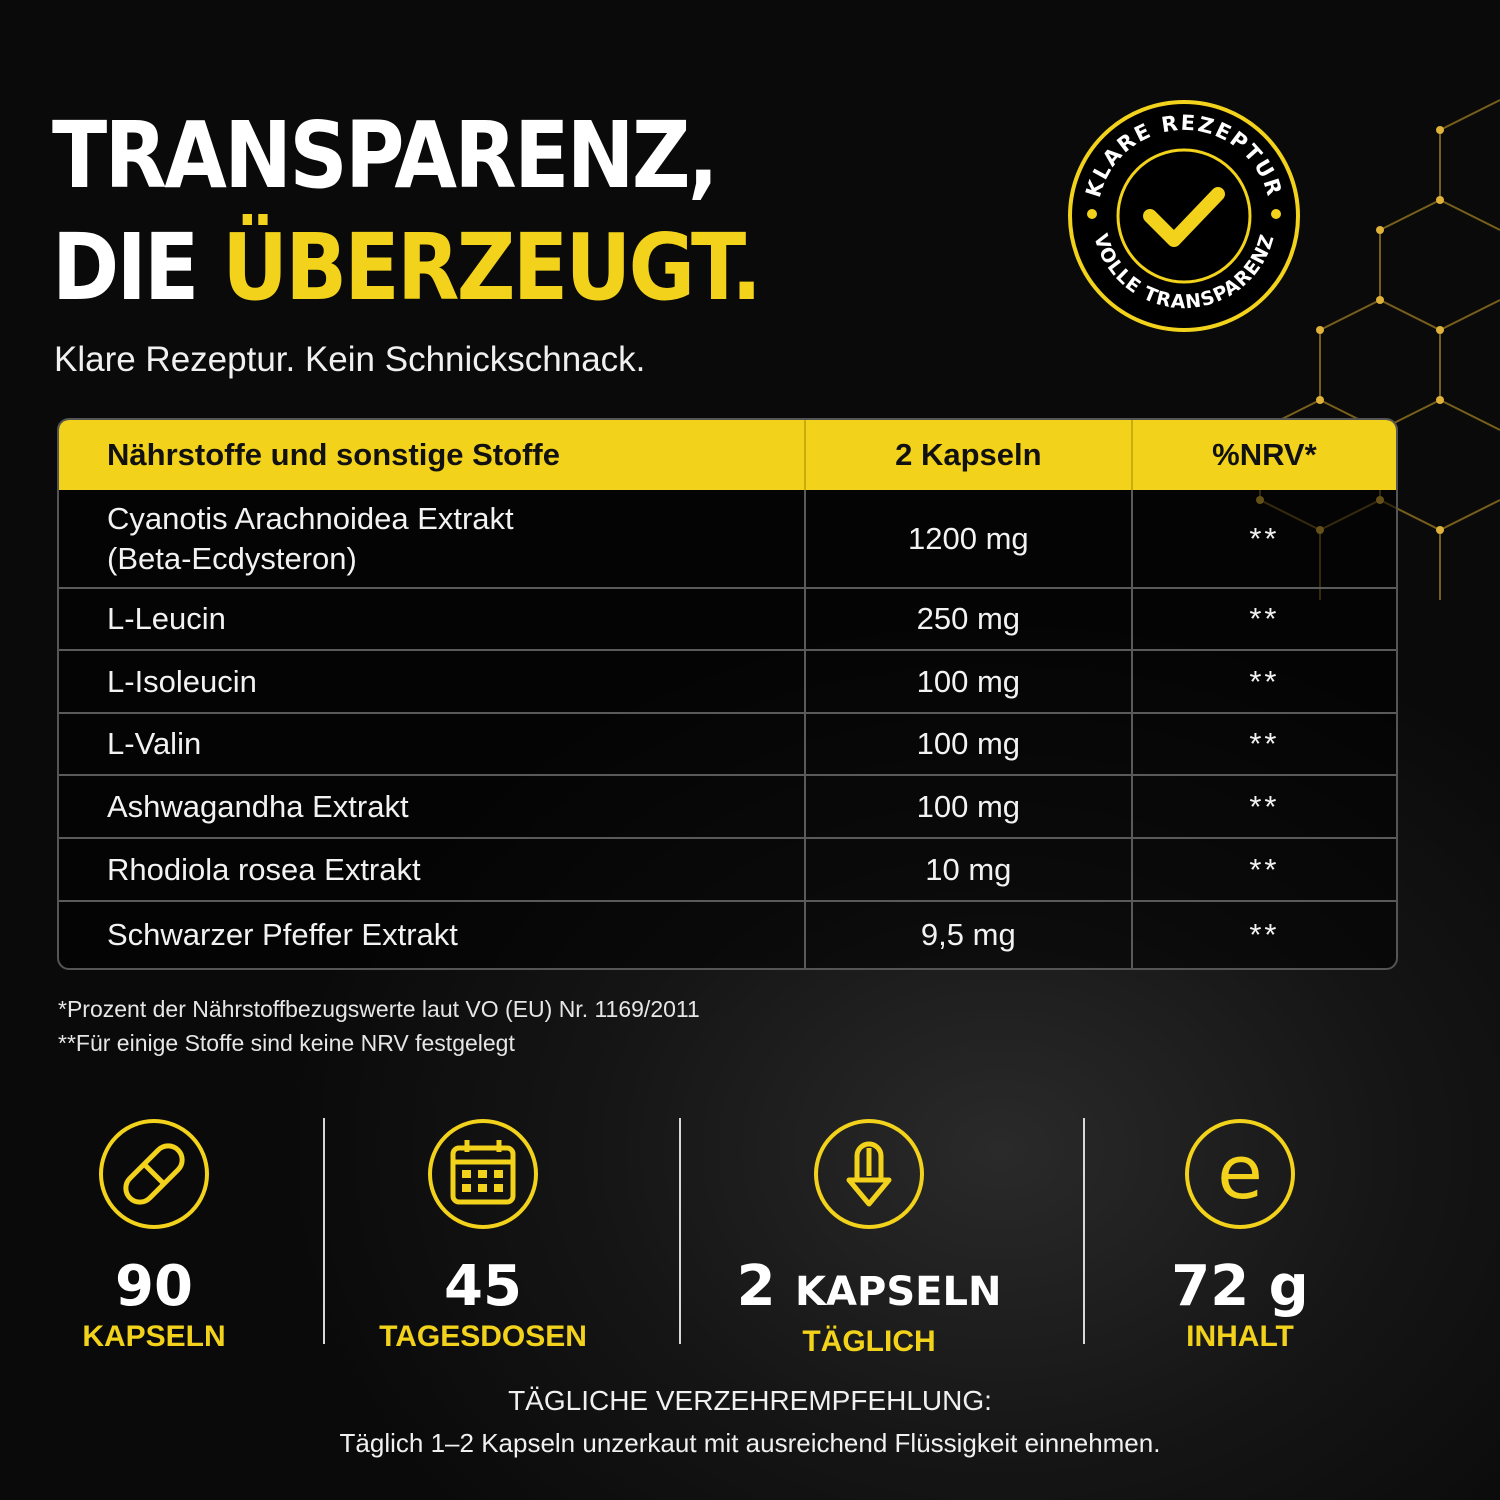  Describe the element at coordinates (898, 1292) in the screenshot. I see `stat-value-suffix: KAPSELN` at that location.